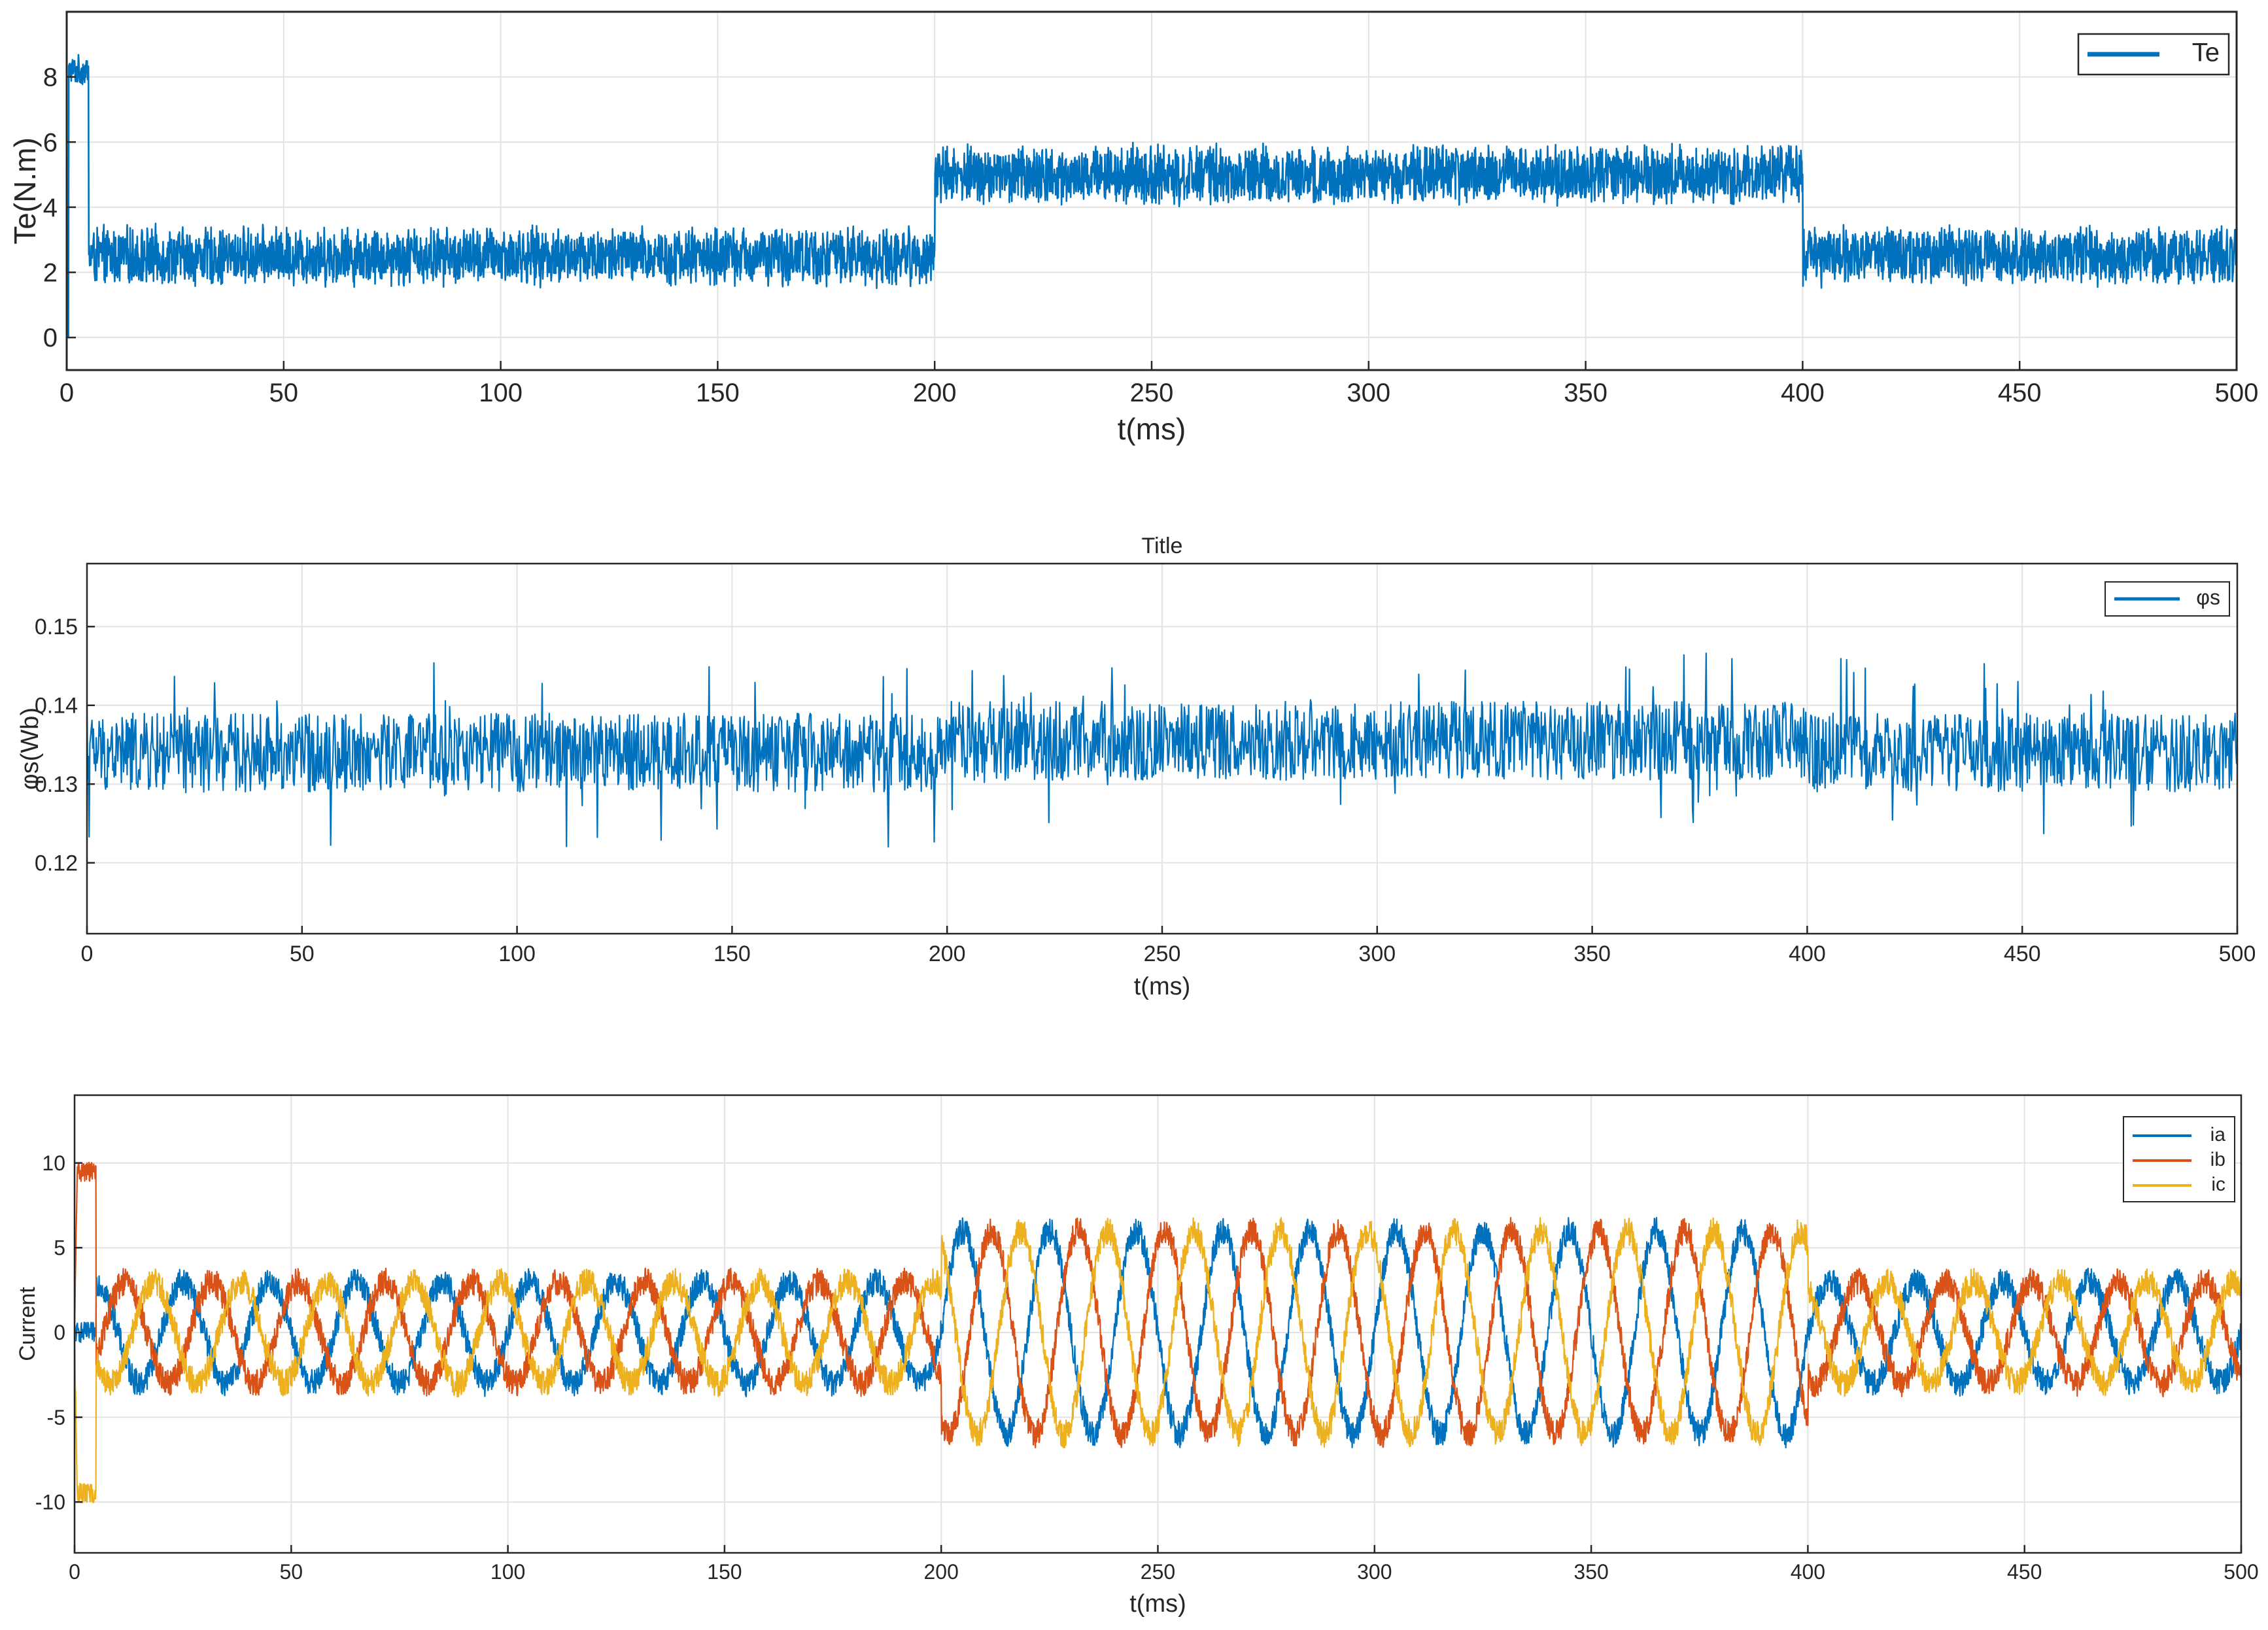 This screenshot has height=1630, width=2268. What do you see at coordinates (59, 207) in the screenshot?
I see `y-ticks: 0 2 4 6 8` at bounding box center [59, 207].